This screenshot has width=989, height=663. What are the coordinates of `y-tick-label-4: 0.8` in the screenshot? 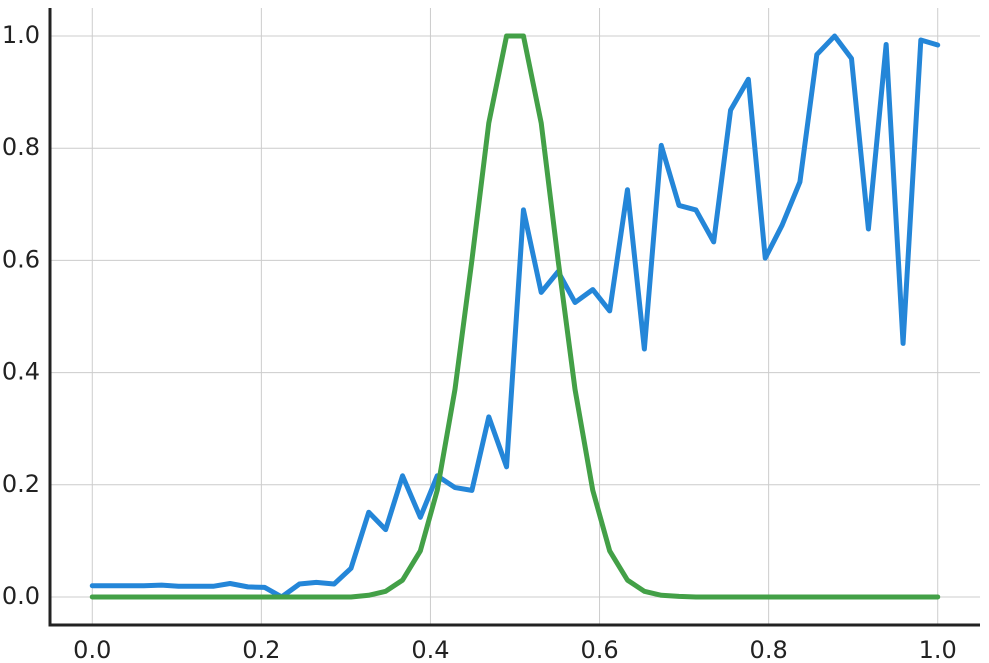 It's located at (21, 147).